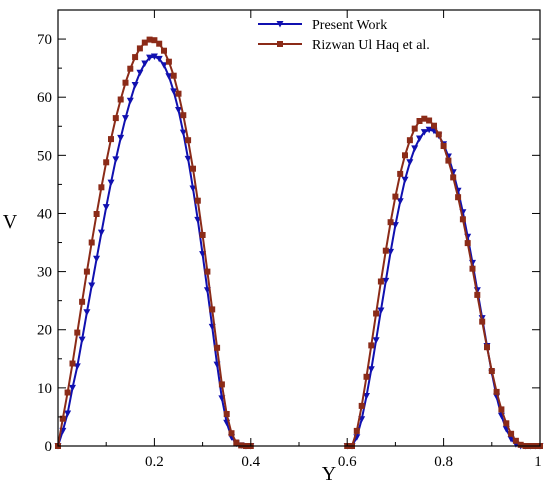  Describe the element at coordinates (329, 474) in the screenshot. I see `x-axis-label: Y` at that location.